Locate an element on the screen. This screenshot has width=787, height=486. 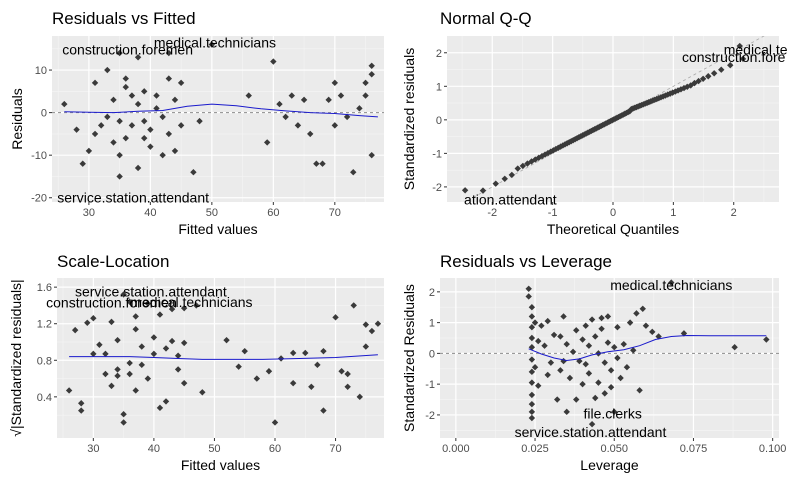
plot-area is located at coordinates (609, 353).